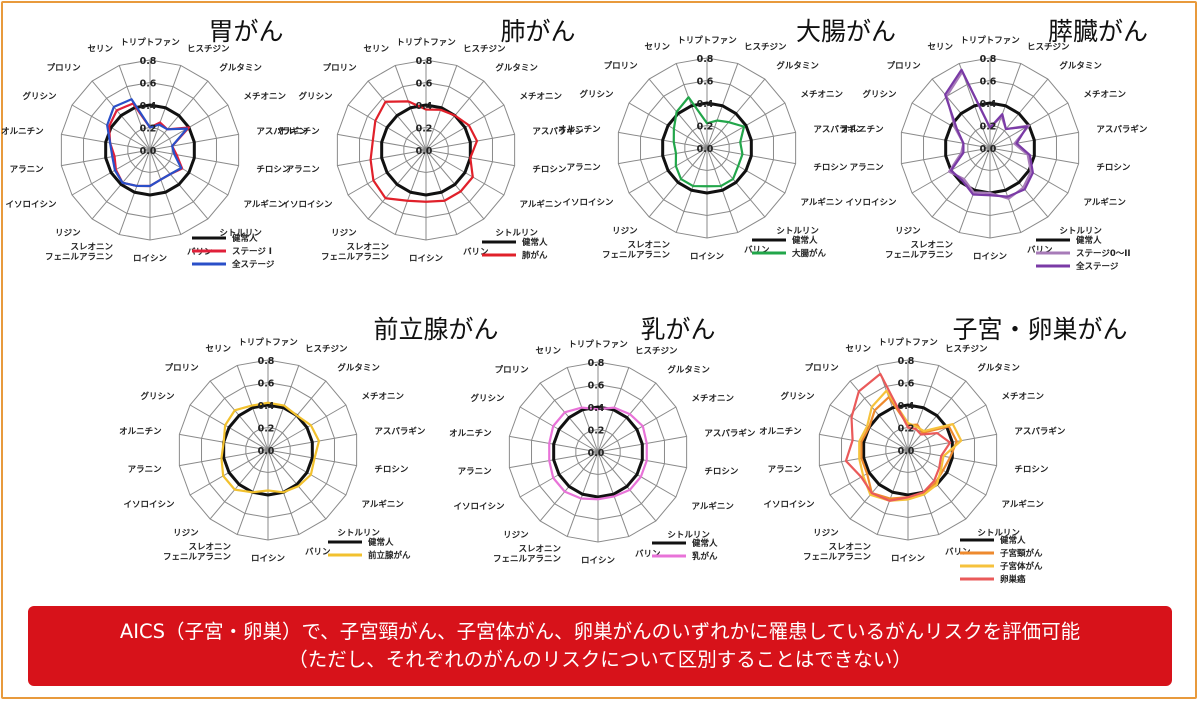 The width and height of the screenshot is (1200, 702). What do you see at coordinates (1021, 553) in the screenshot?
I see `legend-label: 子宮頸がん` at bounding box center [1021, 553].